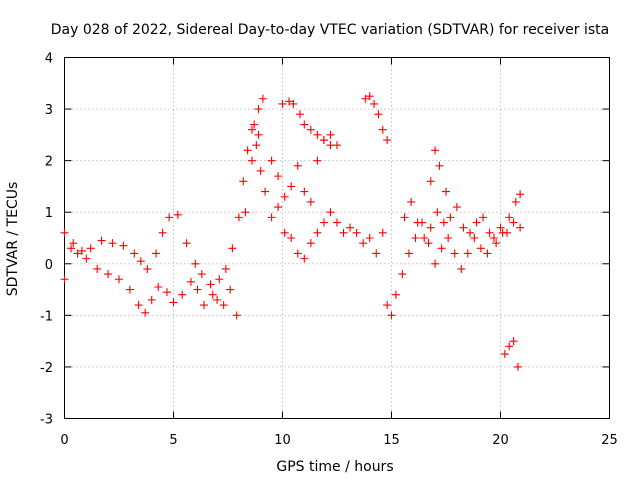  Describe the element at coordinates (314, 196) in the screenshot. I see `series-track-c` at that location.